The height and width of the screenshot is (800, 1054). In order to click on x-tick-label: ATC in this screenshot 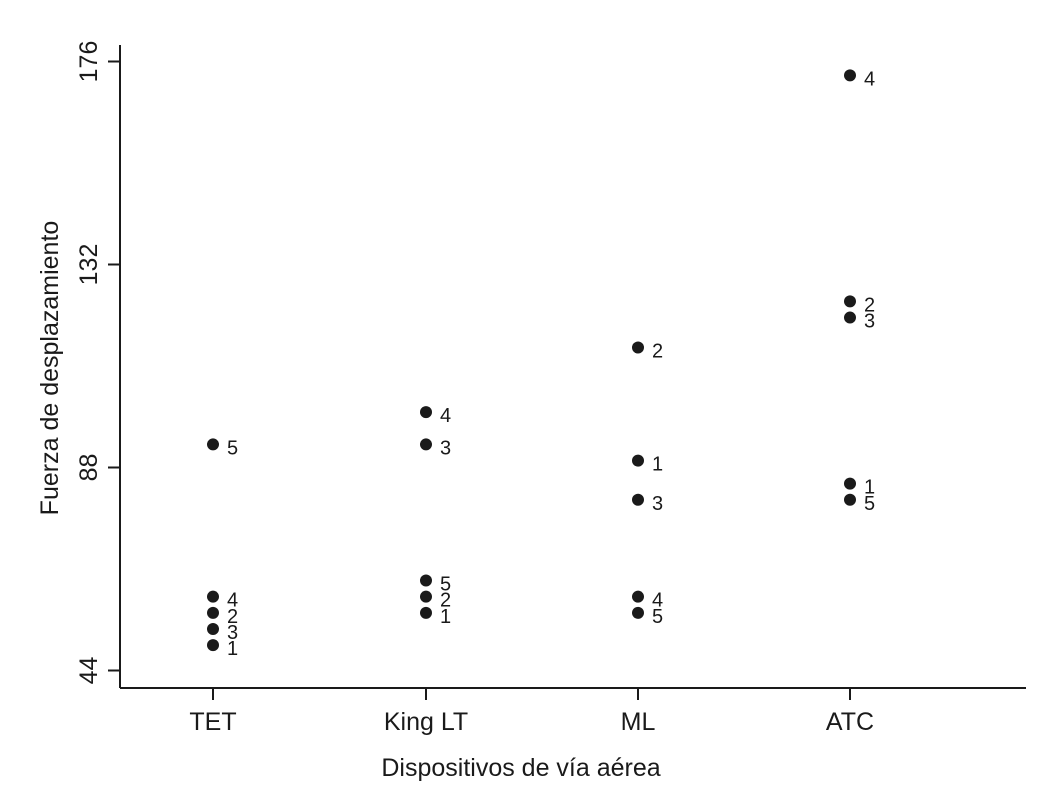, I will do `click(850, 722)`.